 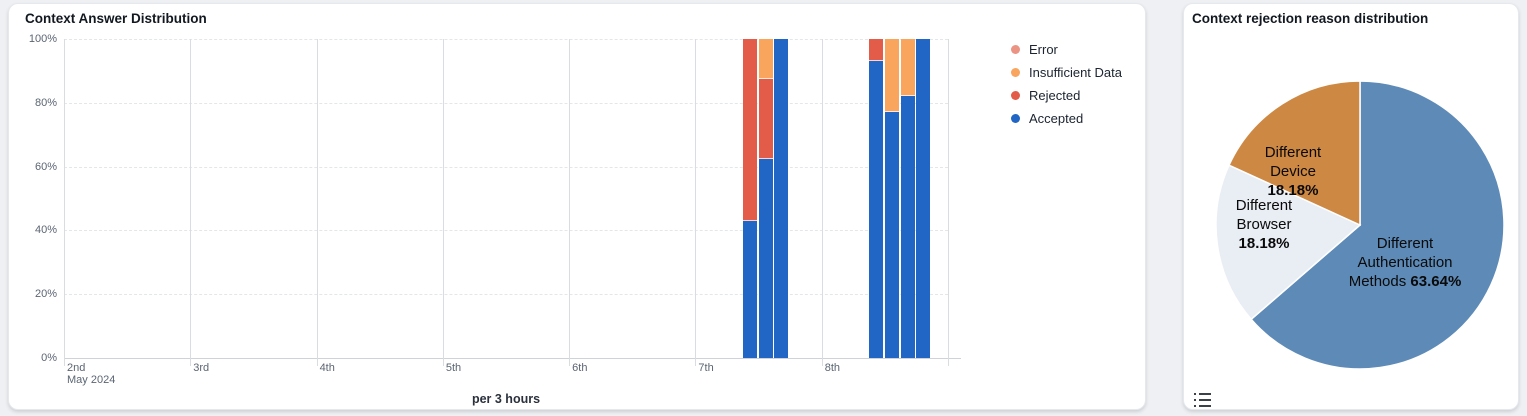 What do you see at coordinates (1405, 262) in the screenshot?
I see `pie-slice-label-different-authentication-methods: Different Authentication Methods 63.64%` at bounding box center [1405, 262].